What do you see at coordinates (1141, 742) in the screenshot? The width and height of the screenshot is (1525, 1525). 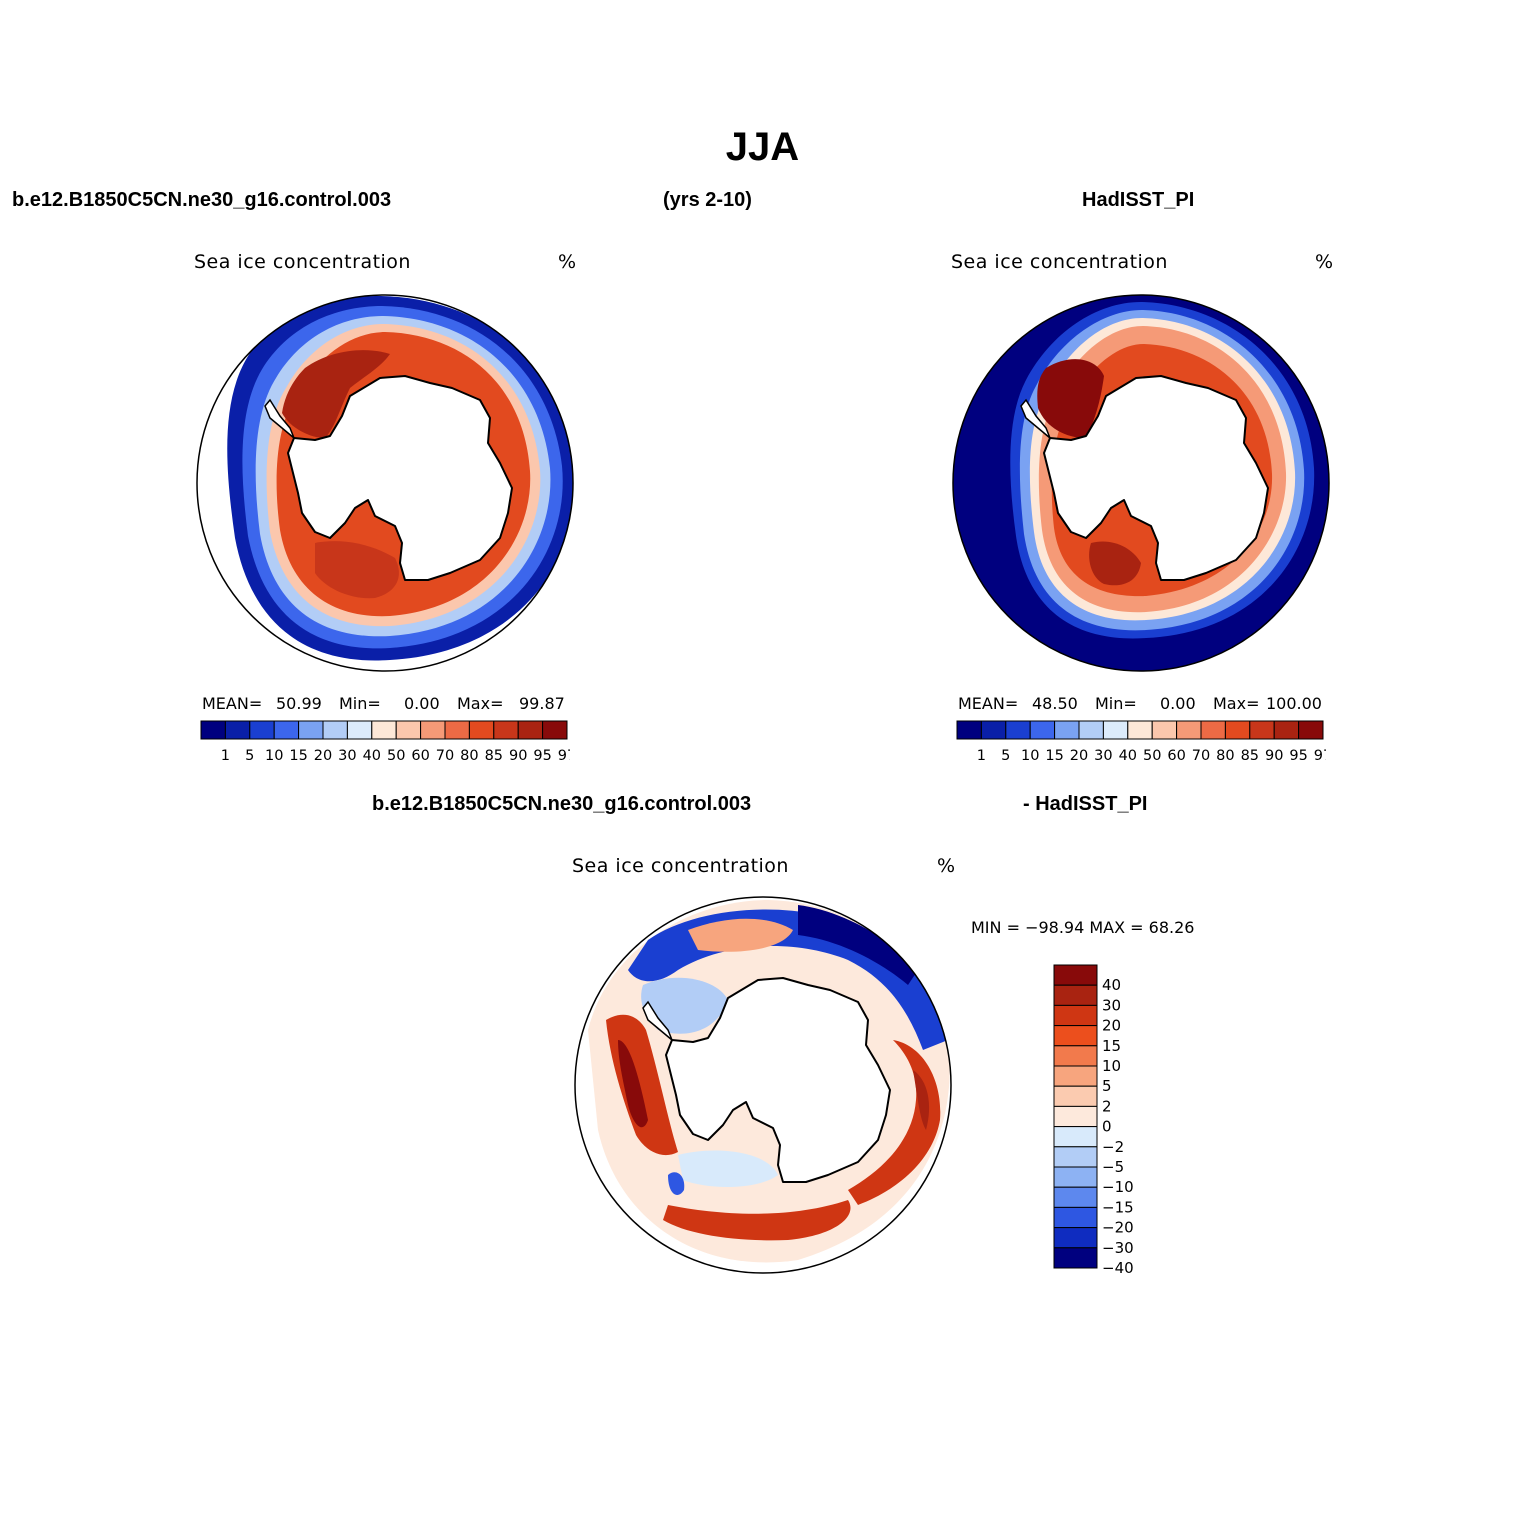 I see `obs-colorbar: 15 10 15 20 30 40 50 60 70 80 85 90 95 97` at bounding box center [1141, 742].